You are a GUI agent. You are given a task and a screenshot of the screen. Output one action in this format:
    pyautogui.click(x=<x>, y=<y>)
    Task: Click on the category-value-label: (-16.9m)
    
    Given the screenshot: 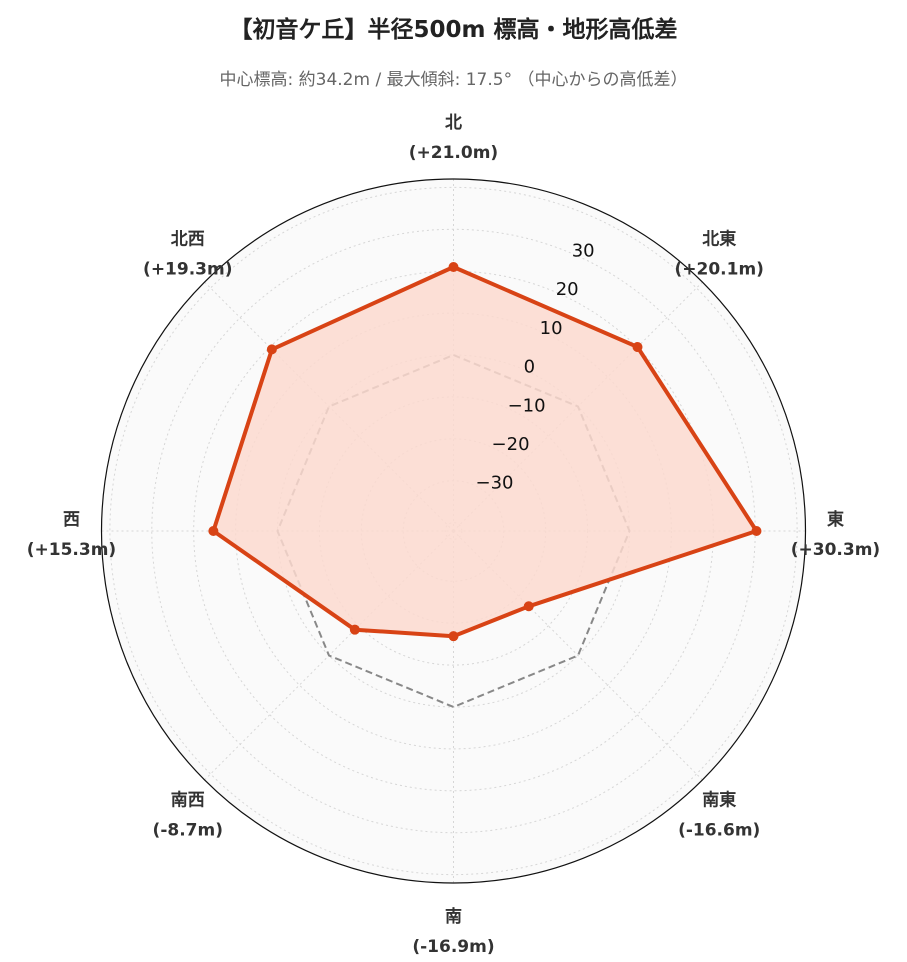 What is the action you would take?
    pyautogui.click(x=453, y=947)
    